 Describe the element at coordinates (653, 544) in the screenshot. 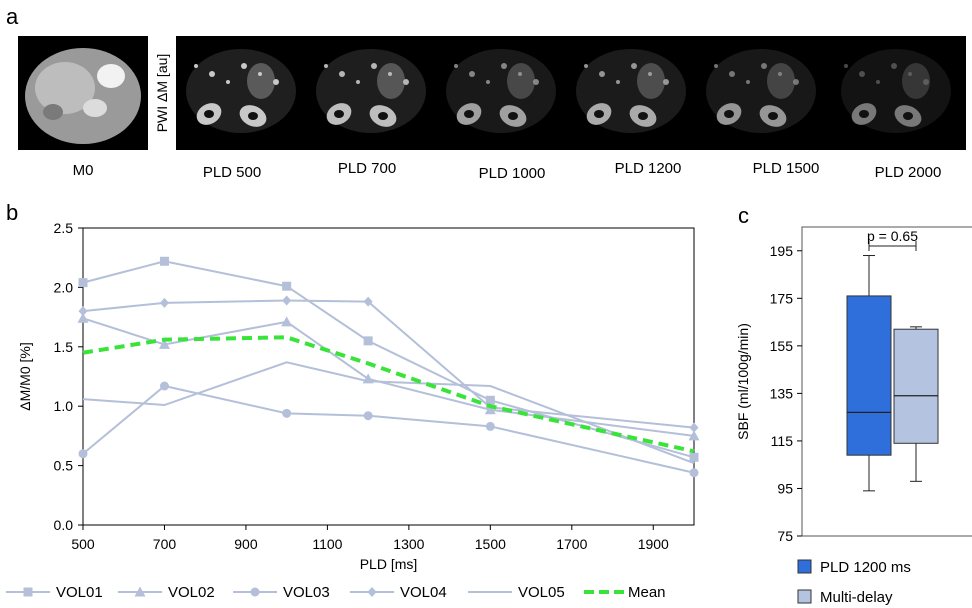

I see `x-tick-label: 1900` at that location.